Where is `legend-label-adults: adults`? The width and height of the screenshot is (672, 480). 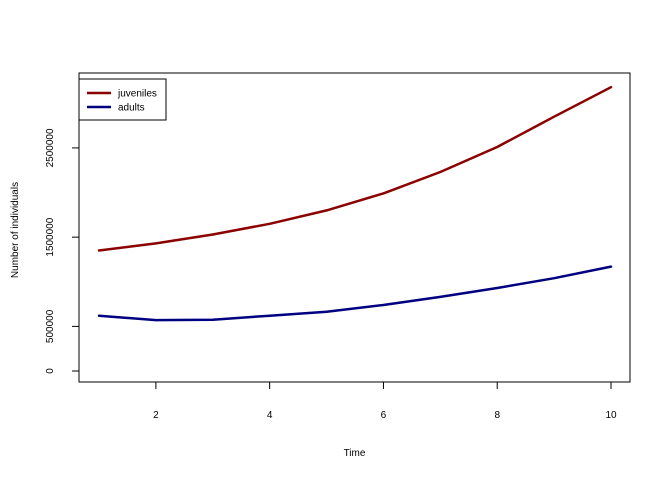
legend-label-adults: adults is located at coordinates (131, 108).